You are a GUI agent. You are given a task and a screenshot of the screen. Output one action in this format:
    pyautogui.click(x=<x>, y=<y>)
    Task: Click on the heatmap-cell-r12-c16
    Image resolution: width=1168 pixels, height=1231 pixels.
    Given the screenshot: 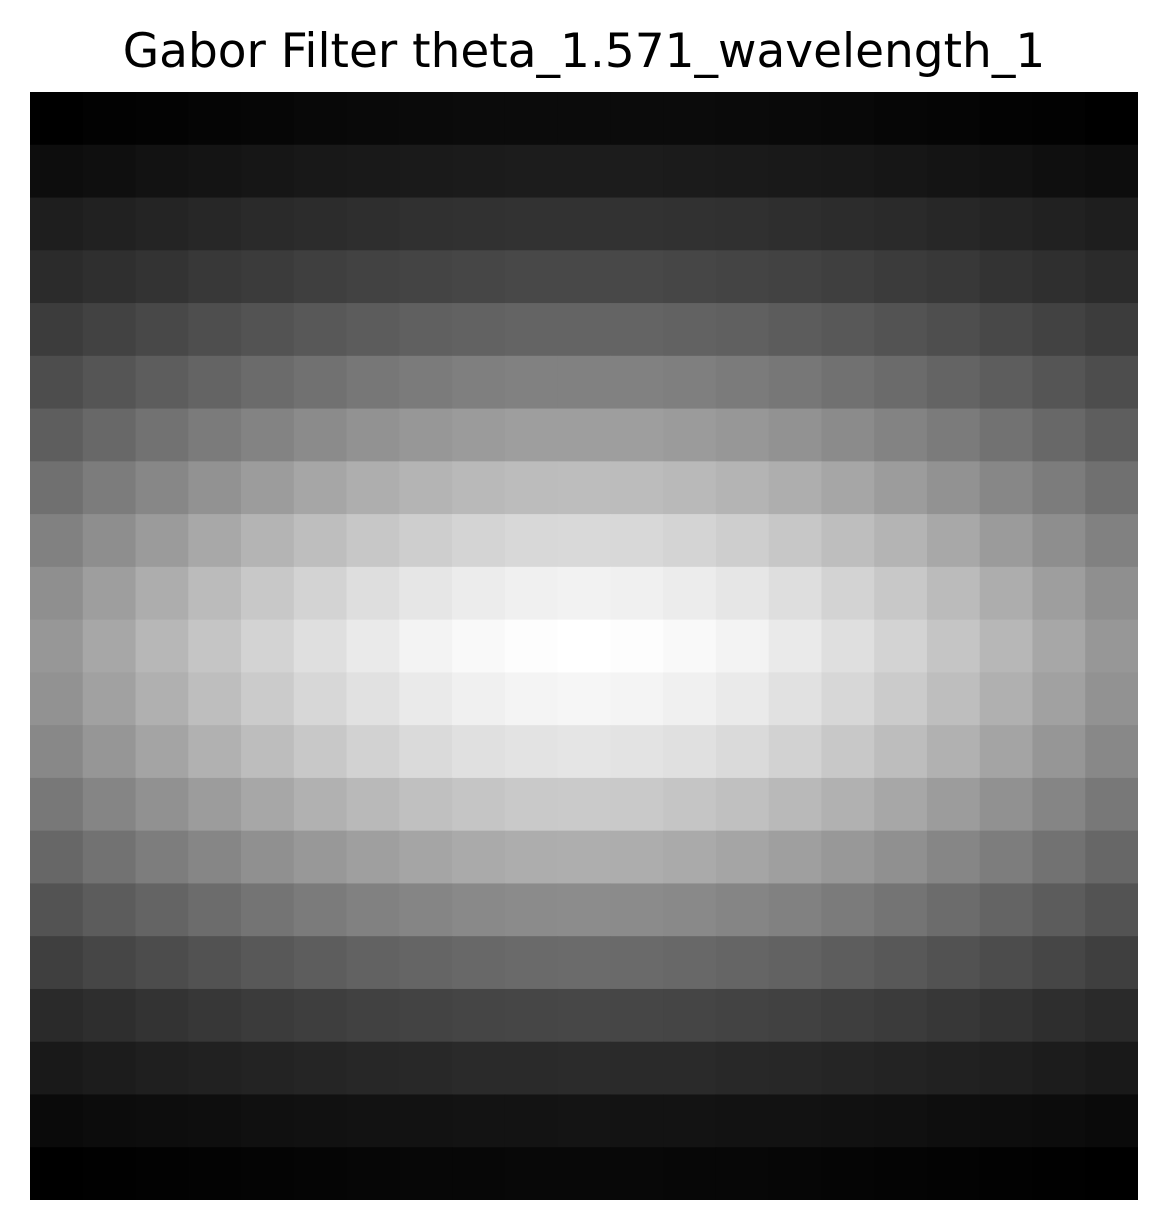 What is the action you would take?
    pyautogui.click(x=901, y=752)
    